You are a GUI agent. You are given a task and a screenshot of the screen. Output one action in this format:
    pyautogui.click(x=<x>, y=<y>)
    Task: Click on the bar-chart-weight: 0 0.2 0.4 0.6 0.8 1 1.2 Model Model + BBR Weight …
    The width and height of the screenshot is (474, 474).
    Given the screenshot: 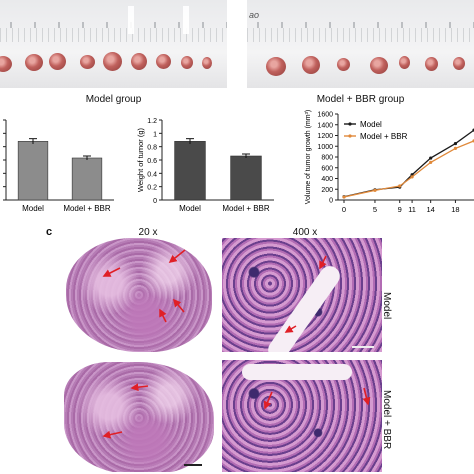 What is the action you would take?
    pyautogui.click(x=205, y=165)
    